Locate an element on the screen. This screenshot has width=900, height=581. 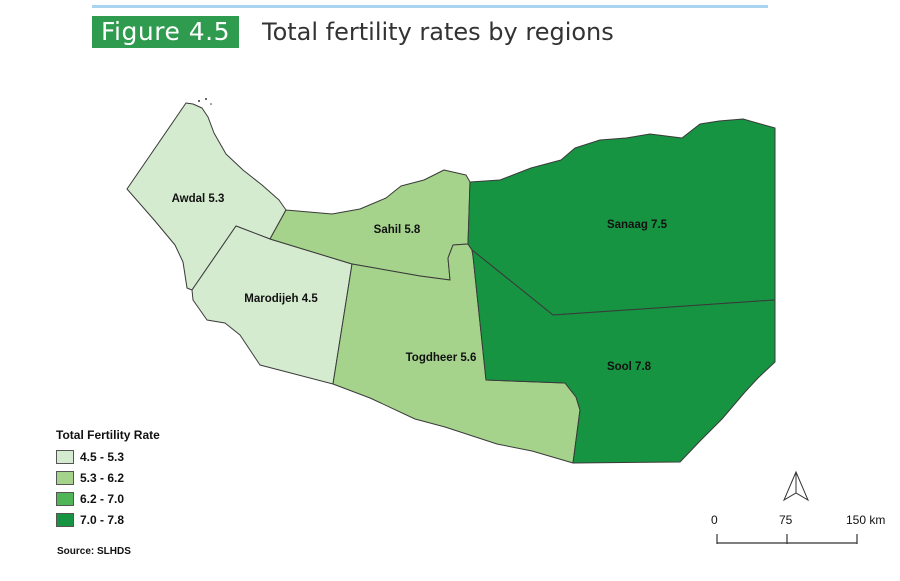
legend-item: 5.3 - 6.2 is located at coordinates (108, 477).